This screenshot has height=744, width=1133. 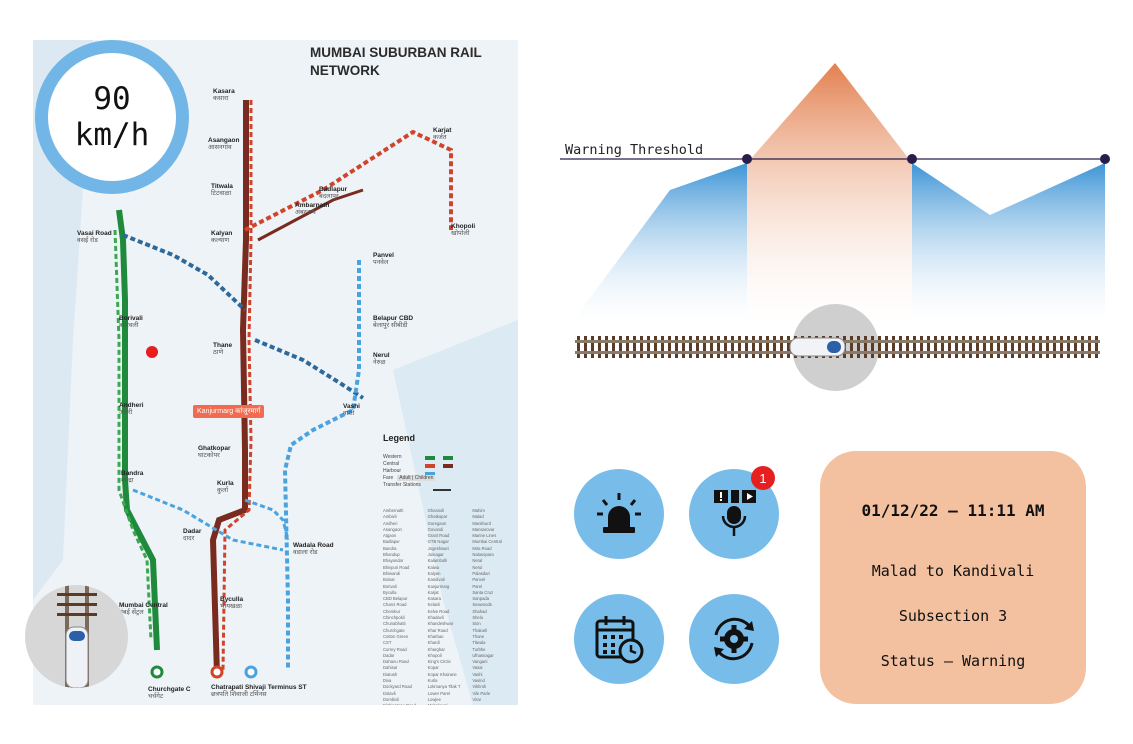 What do you see at coordinates (480, 662) in the screenshot?
I see `station-index-item: Vangani` at bounding box center [480, 662].